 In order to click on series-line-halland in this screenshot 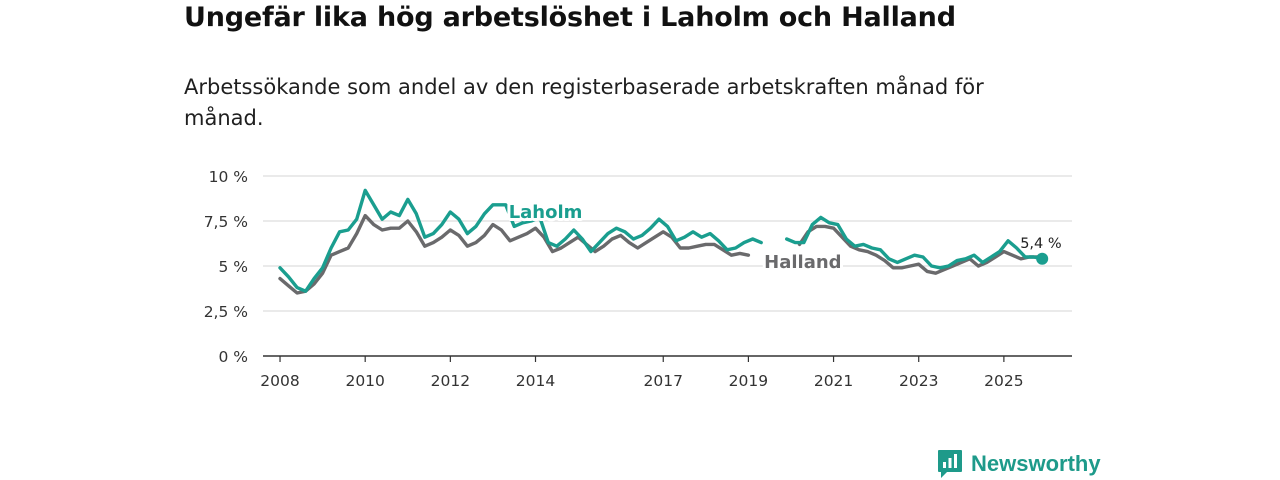, I will do `click(659, 254)`.